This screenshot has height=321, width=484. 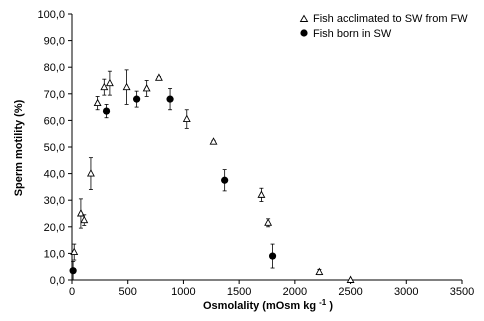 I want to click on legend-circle-icon, so click(x=304, y=33).